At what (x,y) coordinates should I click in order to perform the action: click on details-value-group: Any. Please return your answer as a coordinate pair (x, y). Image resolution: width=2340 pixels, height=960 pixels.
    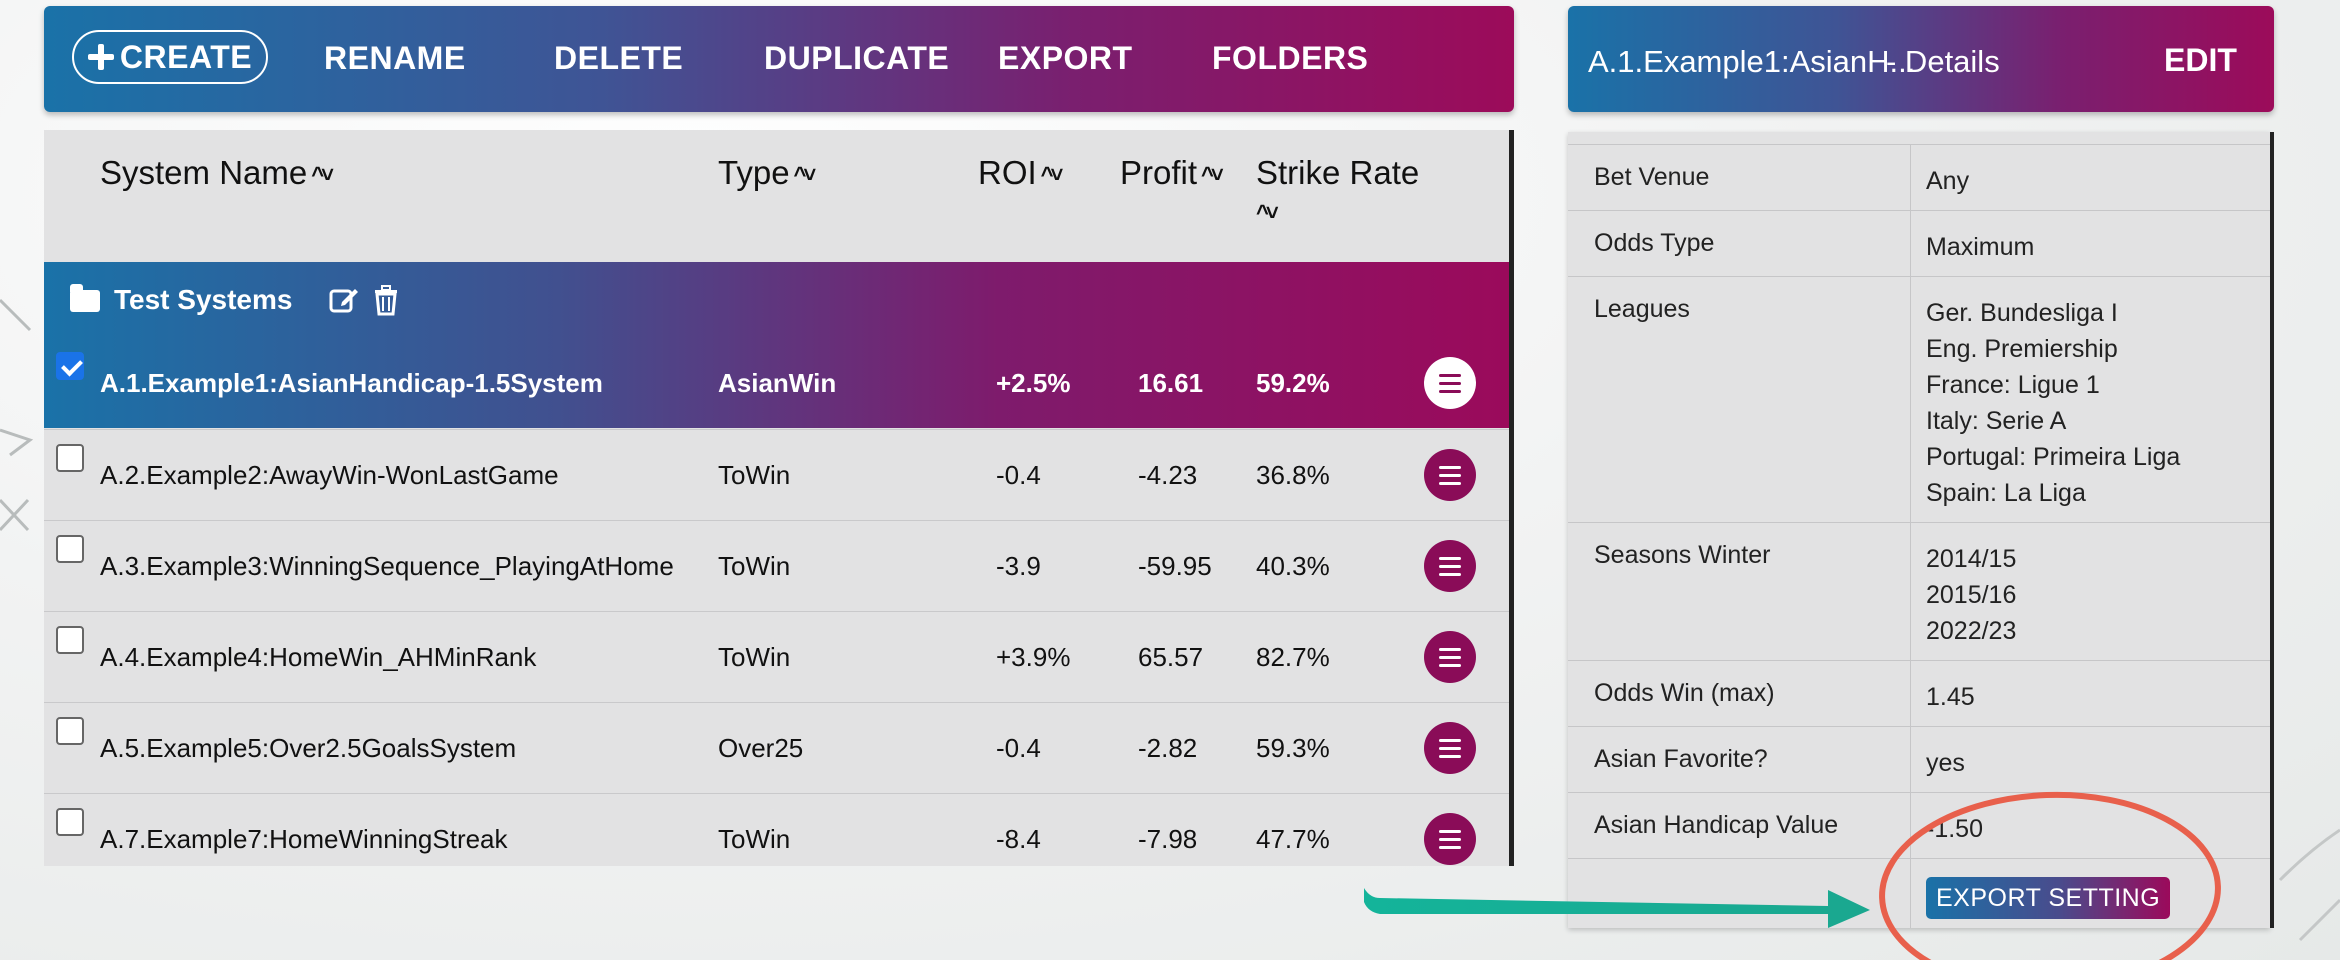
    Looking at the image, I should click on (1947, 181).